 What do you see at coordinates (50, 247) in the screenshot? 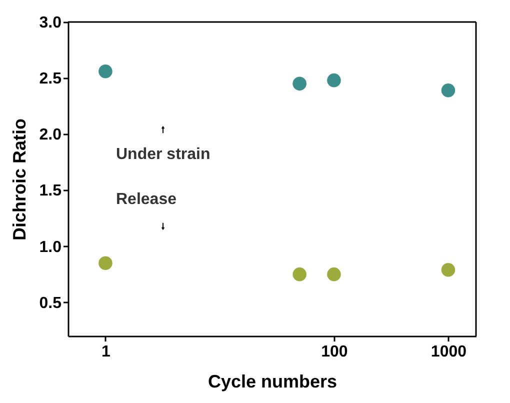
I see `y-tick-label: 1.0` at bounding box center [50, 247].